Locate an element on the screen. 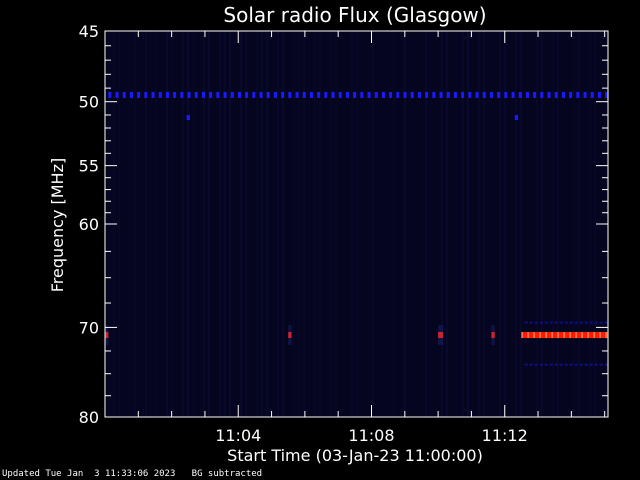 This screenshot has width=640, height=480. y-tick-label: 50 is located at coordinates (89, 102).